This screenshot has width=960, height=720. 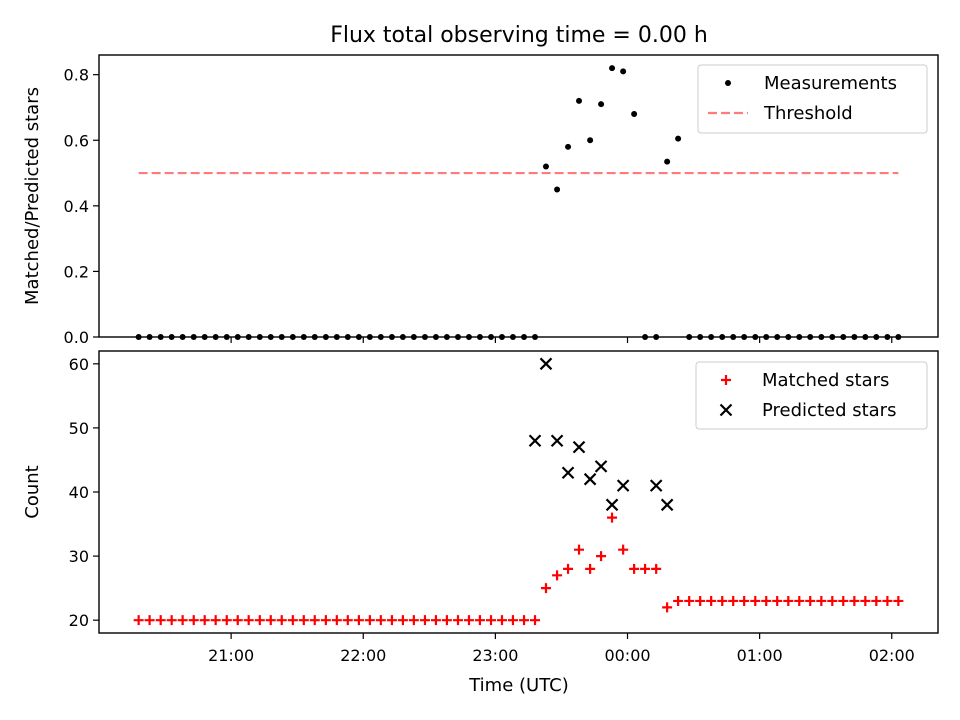 What do you see at coordinates (518, 685) in the screenshot?
I see `x-axis-label: Time (UTC)` at bounding box center [518, 685].